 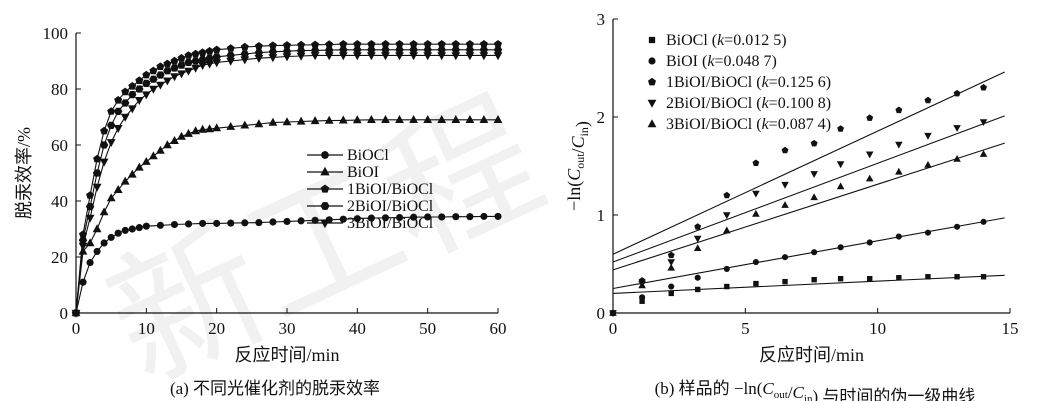 I want to click on b-x-tick-label: 5, so click(x=745, y=328).